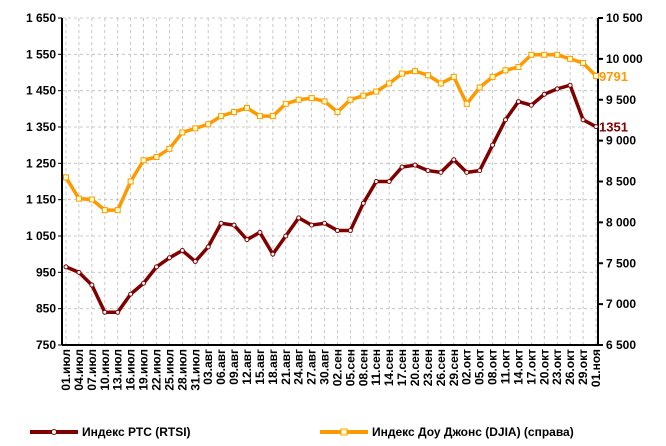  Describe the element at coordinates (41, 200) in the screenshot. I see `y-tick-label: 1 150` at that location.